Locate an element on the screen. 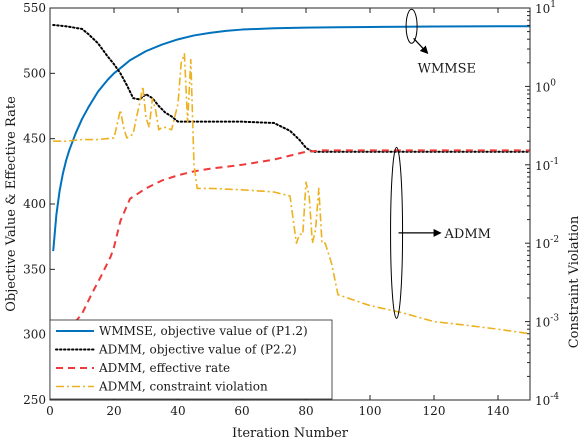 The image size is (586, 440). y-axis-left-label: Objective Value & Effective Rate is located at coordinates (11, 204).